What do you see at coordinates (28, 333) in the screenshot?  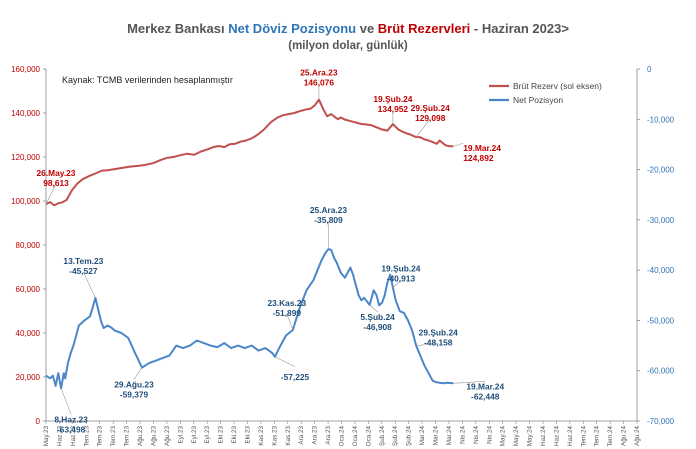 I see `left-tick-label: 40,000` at bounding box center [28, 333].